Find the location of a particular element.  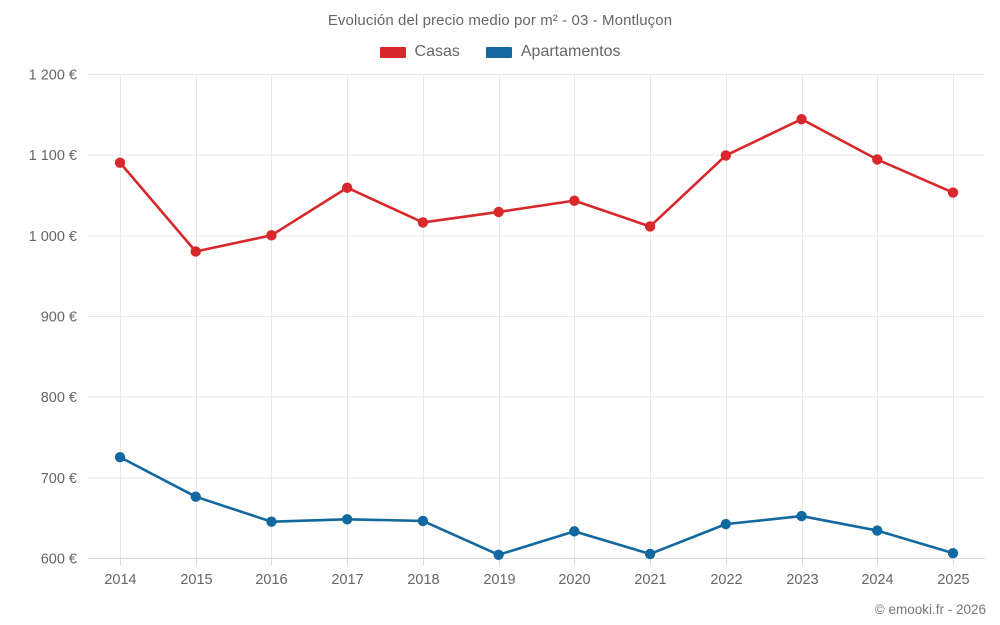

data-point-apartamentos-2015 is located at coordinates (195, 496).